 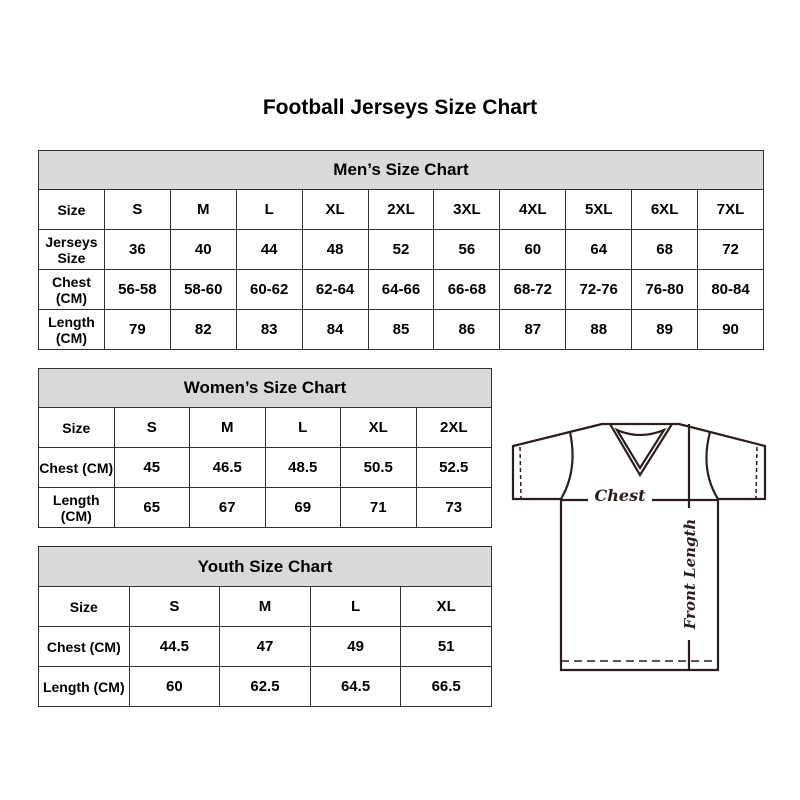 I want to click on table-cell: 51, so click(x=446, y=646).